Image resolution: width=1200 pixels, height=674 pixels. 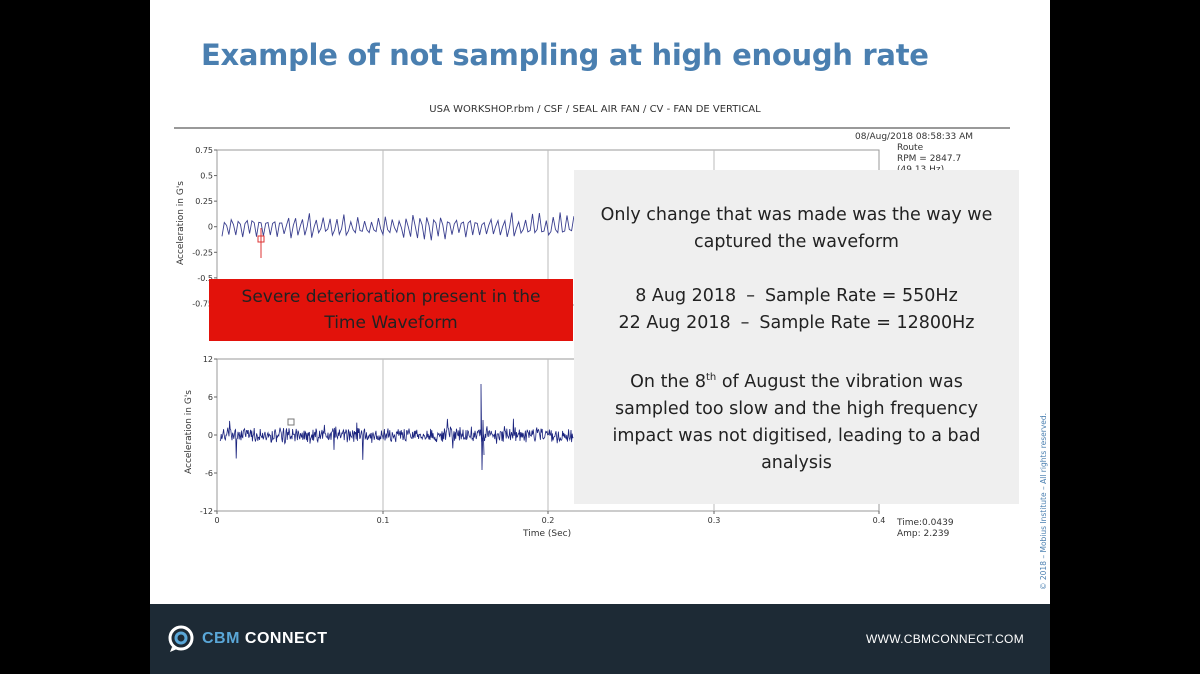 I want to click on top-ytick-label: -0.5, so click(x=205, y=278).